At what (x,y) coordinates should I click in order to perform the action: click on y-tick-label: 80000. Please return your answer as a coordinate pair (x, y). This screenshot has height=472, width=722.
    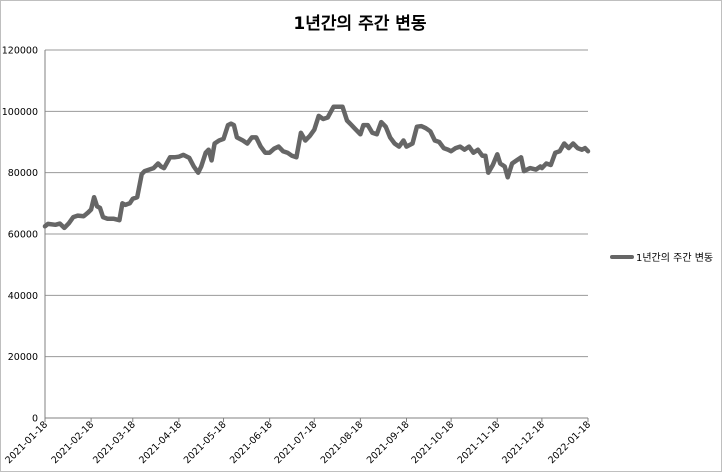
    Looking at the image, I should click on (23, 173).